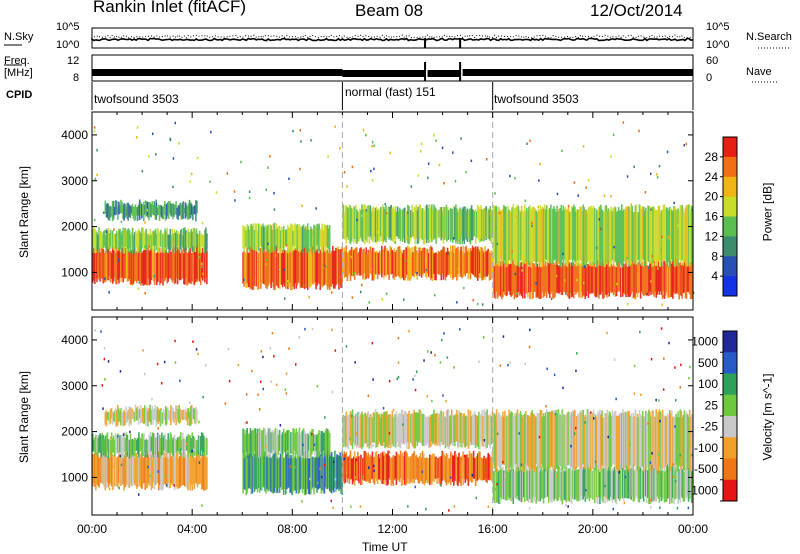  What do you see at coordinates (712, 177) in the screenshot?
I see `power-cb-tick-label-24: 24` at bounding box center [712, 177].